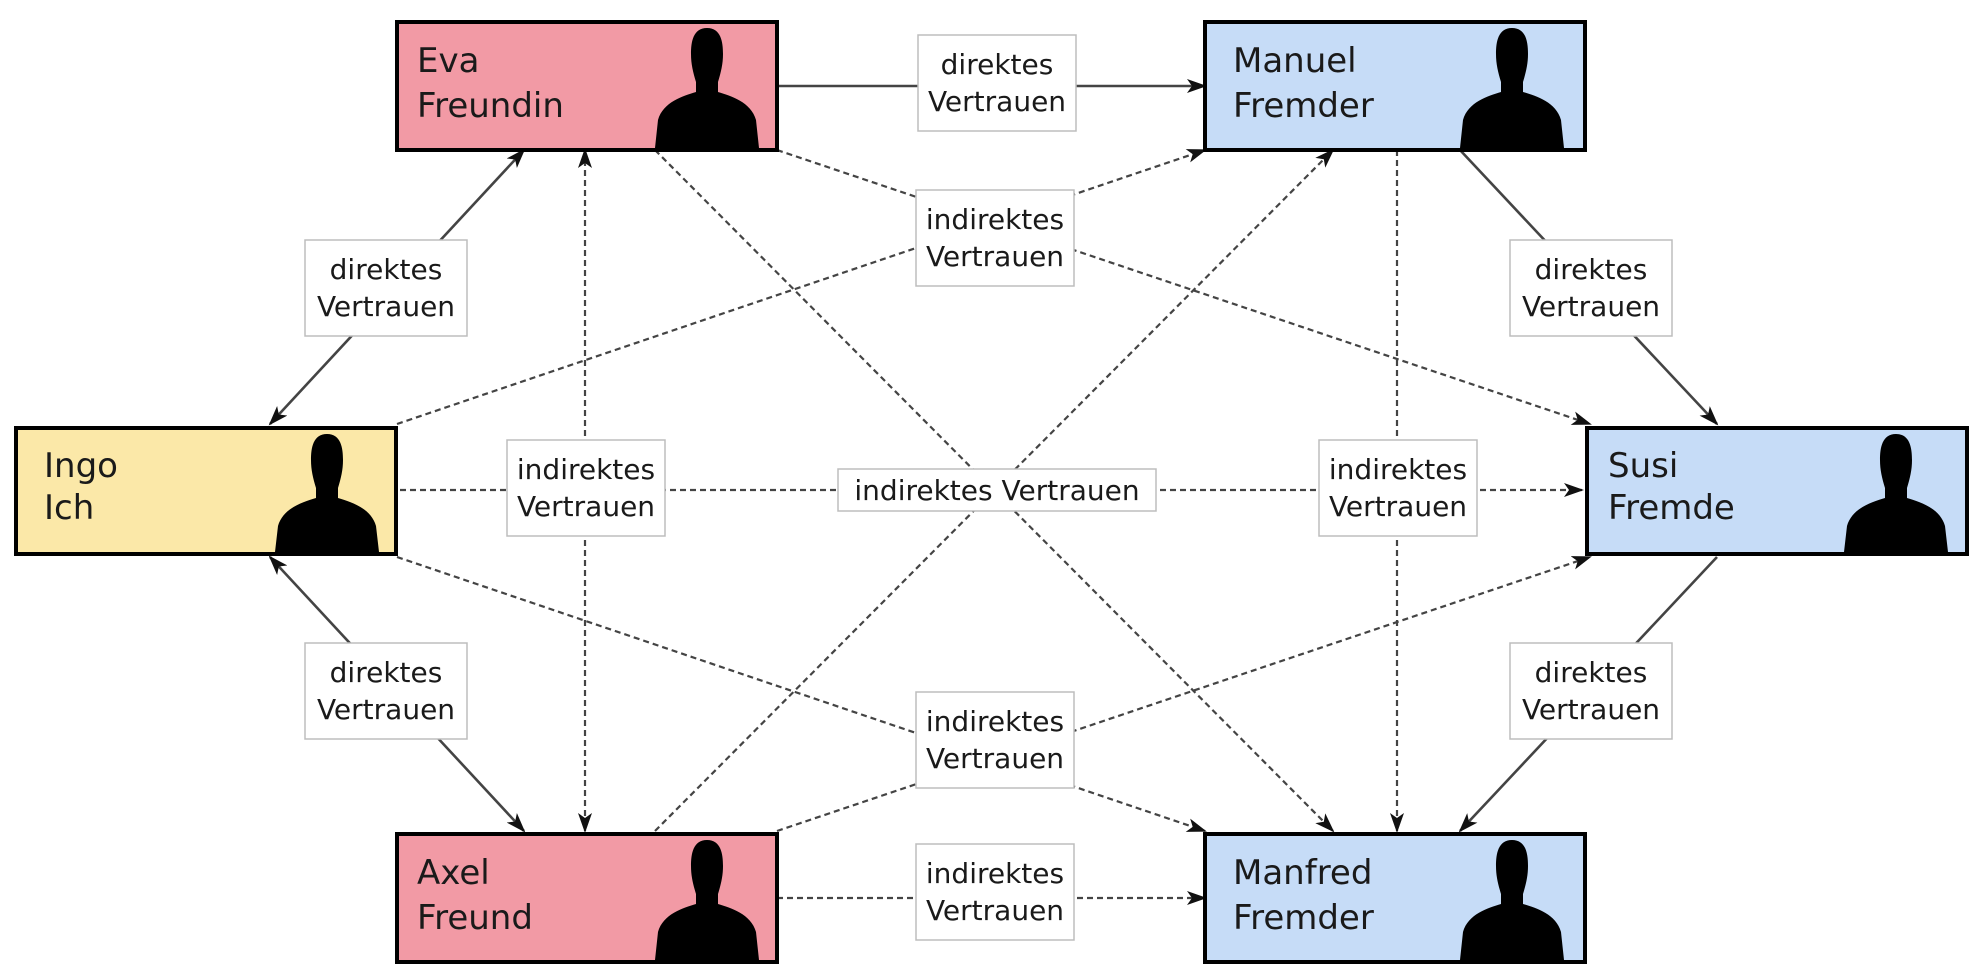 This screenshot has width=1982, height=978. I want to click on node-susi-first-name: Susi, so click(1643, 466).